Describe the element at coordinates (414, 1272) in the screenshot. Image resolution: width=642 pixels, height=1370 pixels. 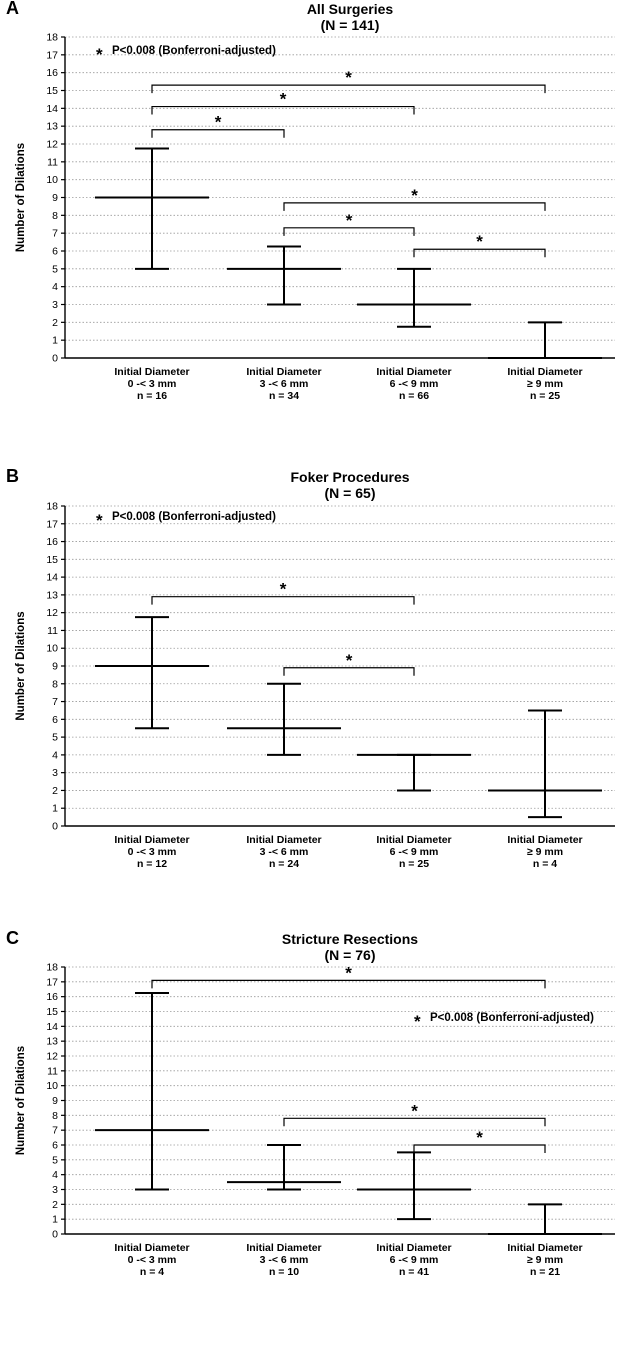
I see `x-category-n: n = 41` at that location.